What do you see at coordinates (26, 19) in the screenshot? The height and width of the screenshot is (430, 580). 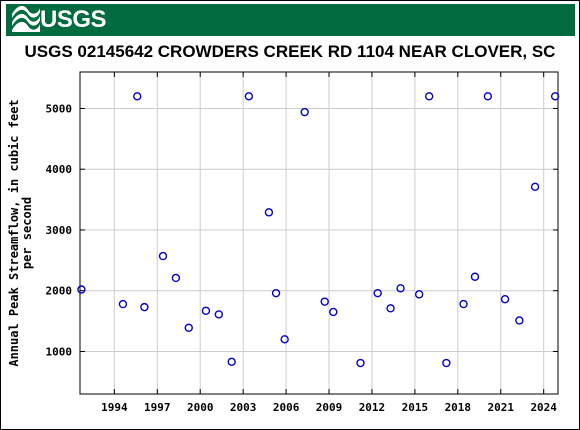 I see `usgs-wave-logo-icon` at bounding box center [26, 19].